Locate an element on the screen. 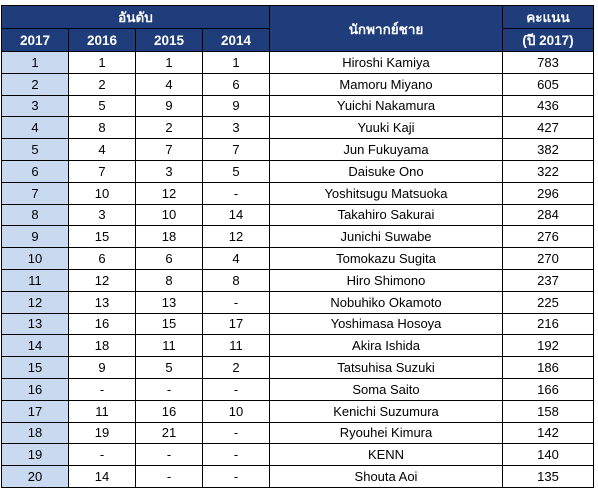 Image resolution: width=598 pixels, height=492 pixels. voice-actor-name-cell: Nobuhiko Okamoto is located at coordinates (386, 302).